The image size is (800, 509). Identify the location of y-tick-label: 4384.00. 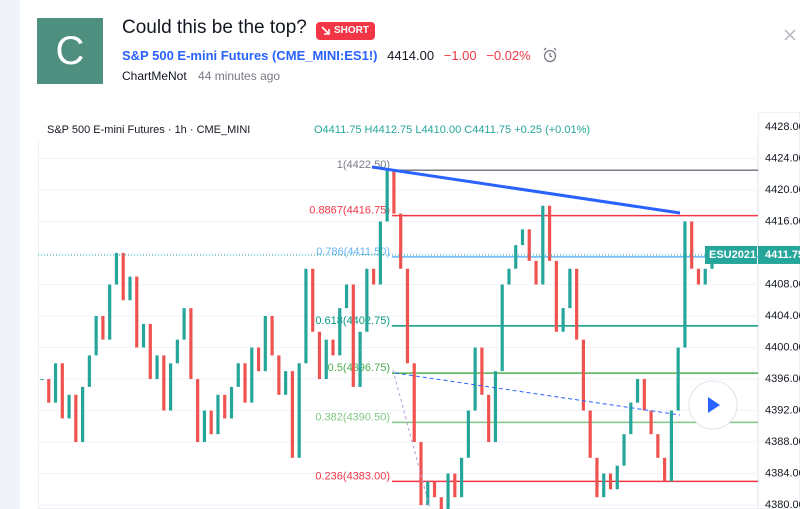
(782, 473).